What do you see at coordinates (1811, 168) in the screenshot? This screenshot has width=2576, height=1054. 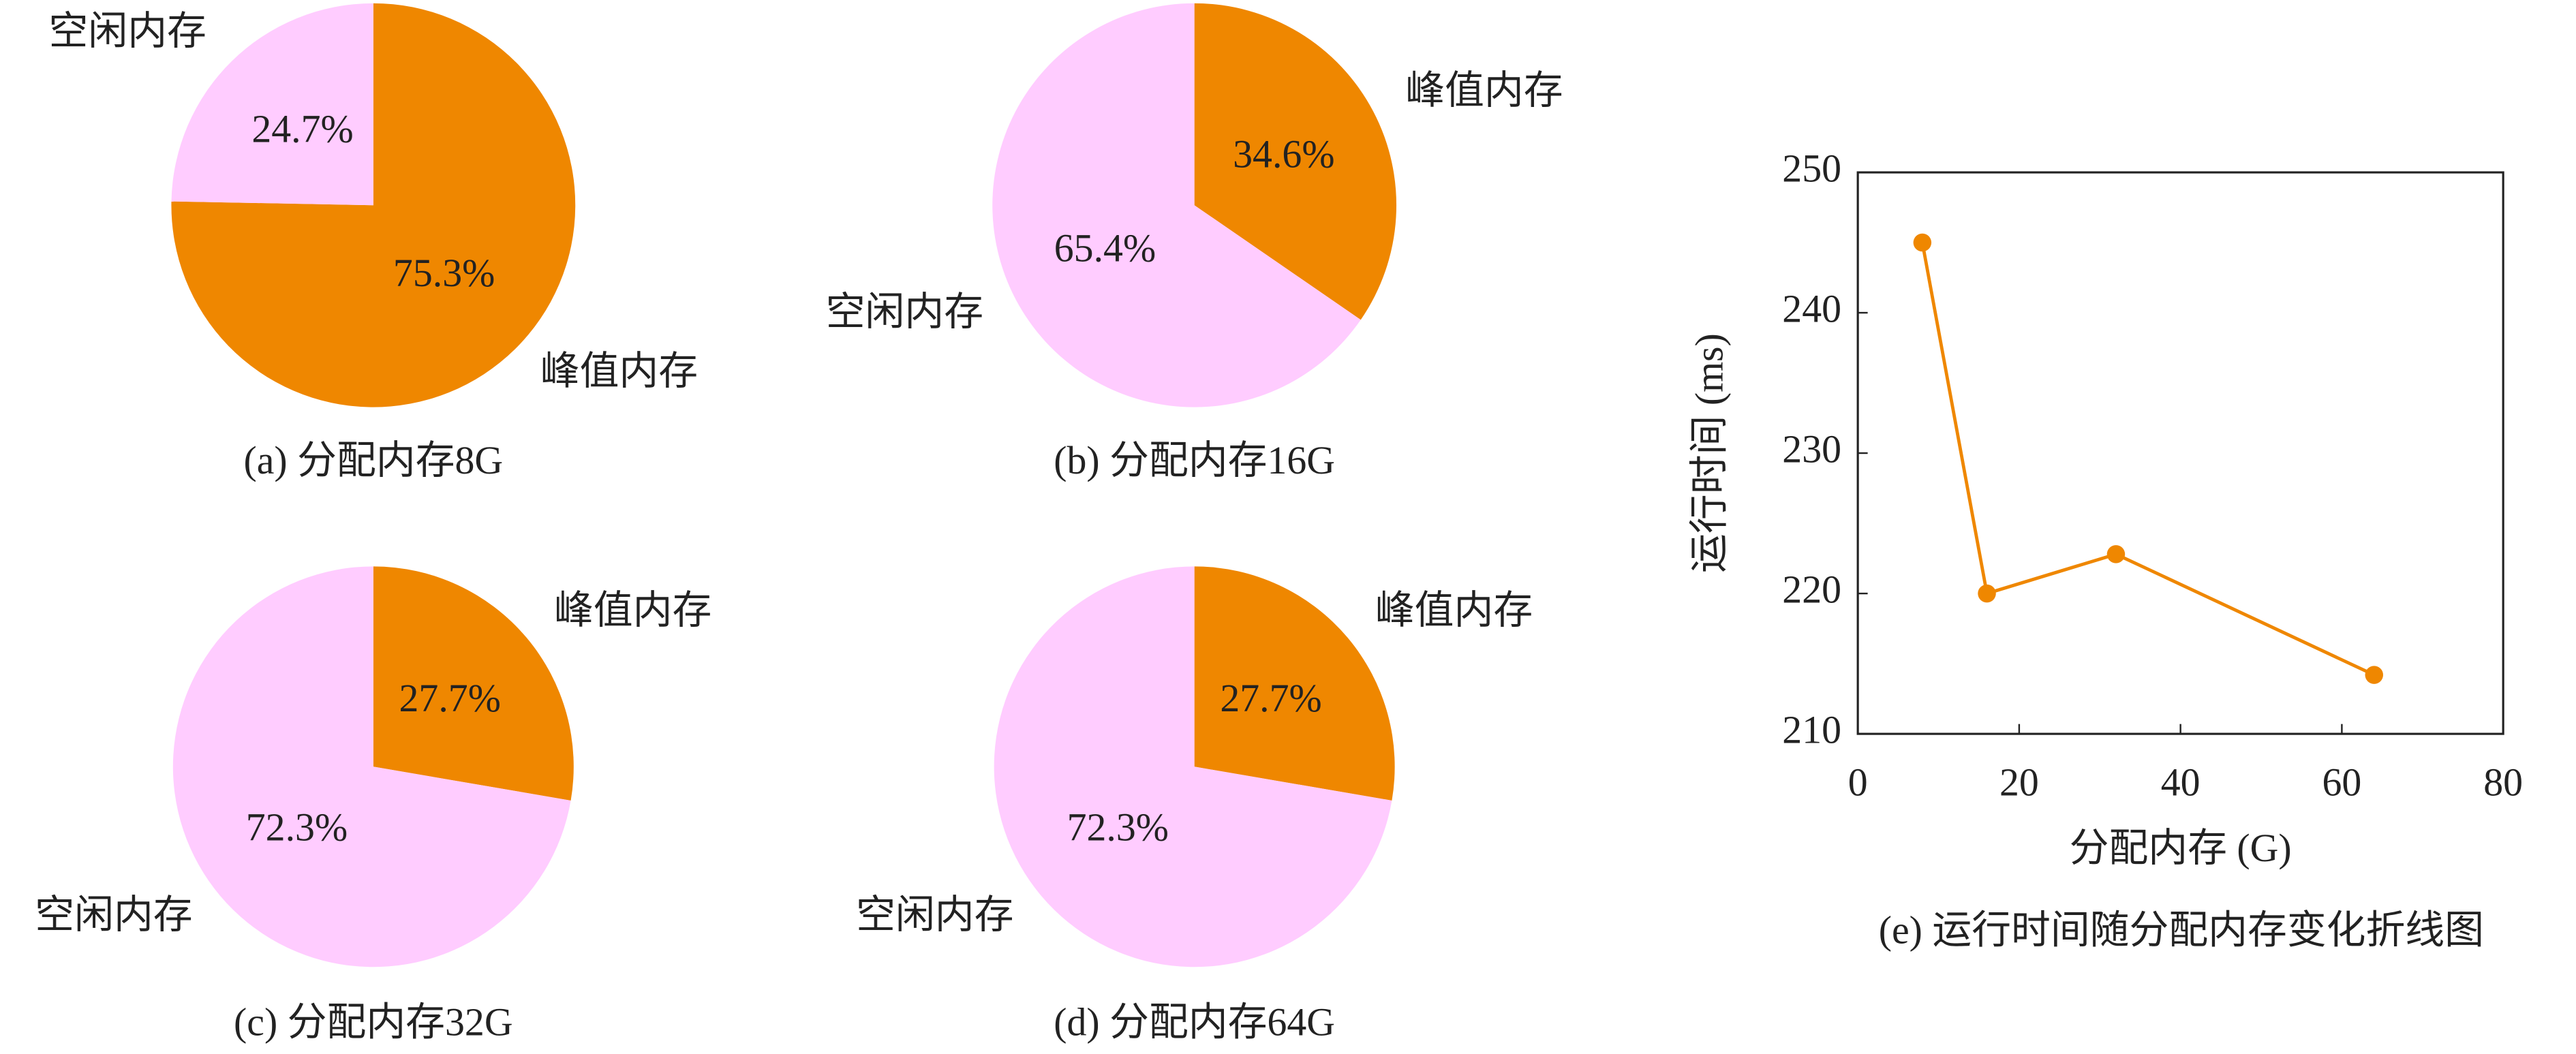 I see `y-tick-label: 250` at bounding box center [1811, 168].